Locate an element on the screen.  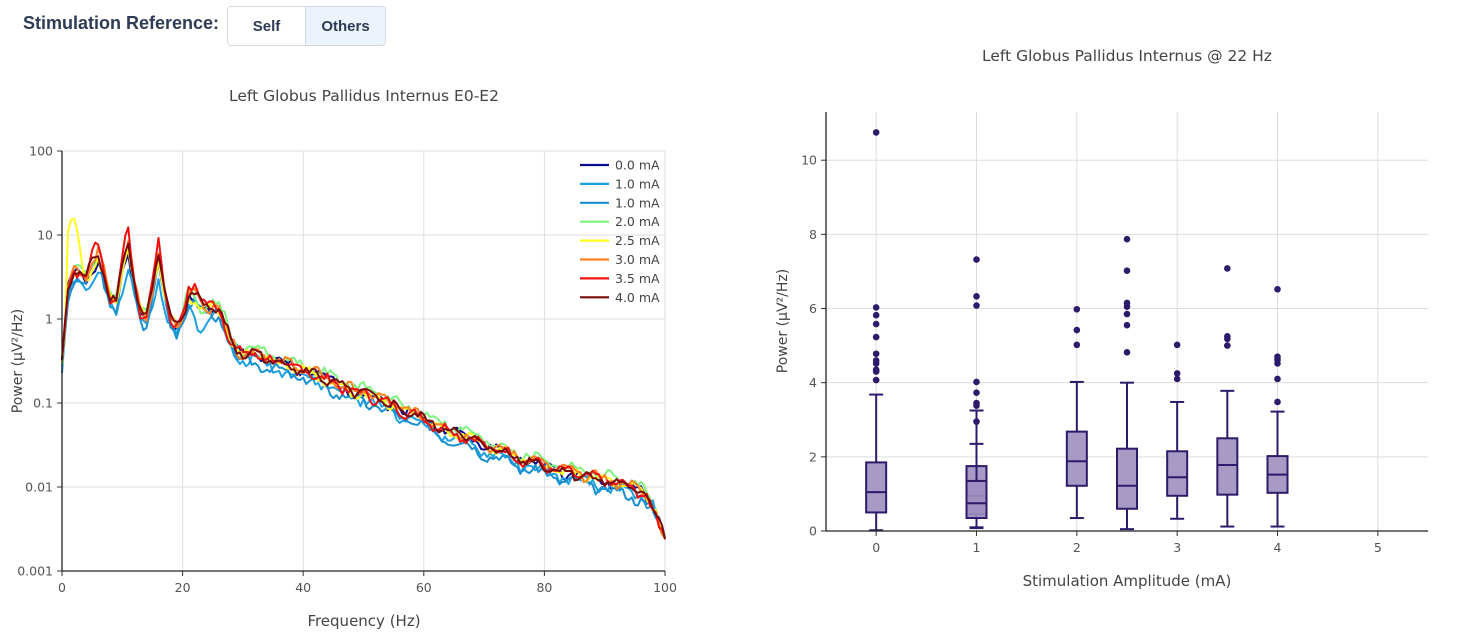
spectrum-y-tick-label: 0.1 is located at coordinates (43, 403).